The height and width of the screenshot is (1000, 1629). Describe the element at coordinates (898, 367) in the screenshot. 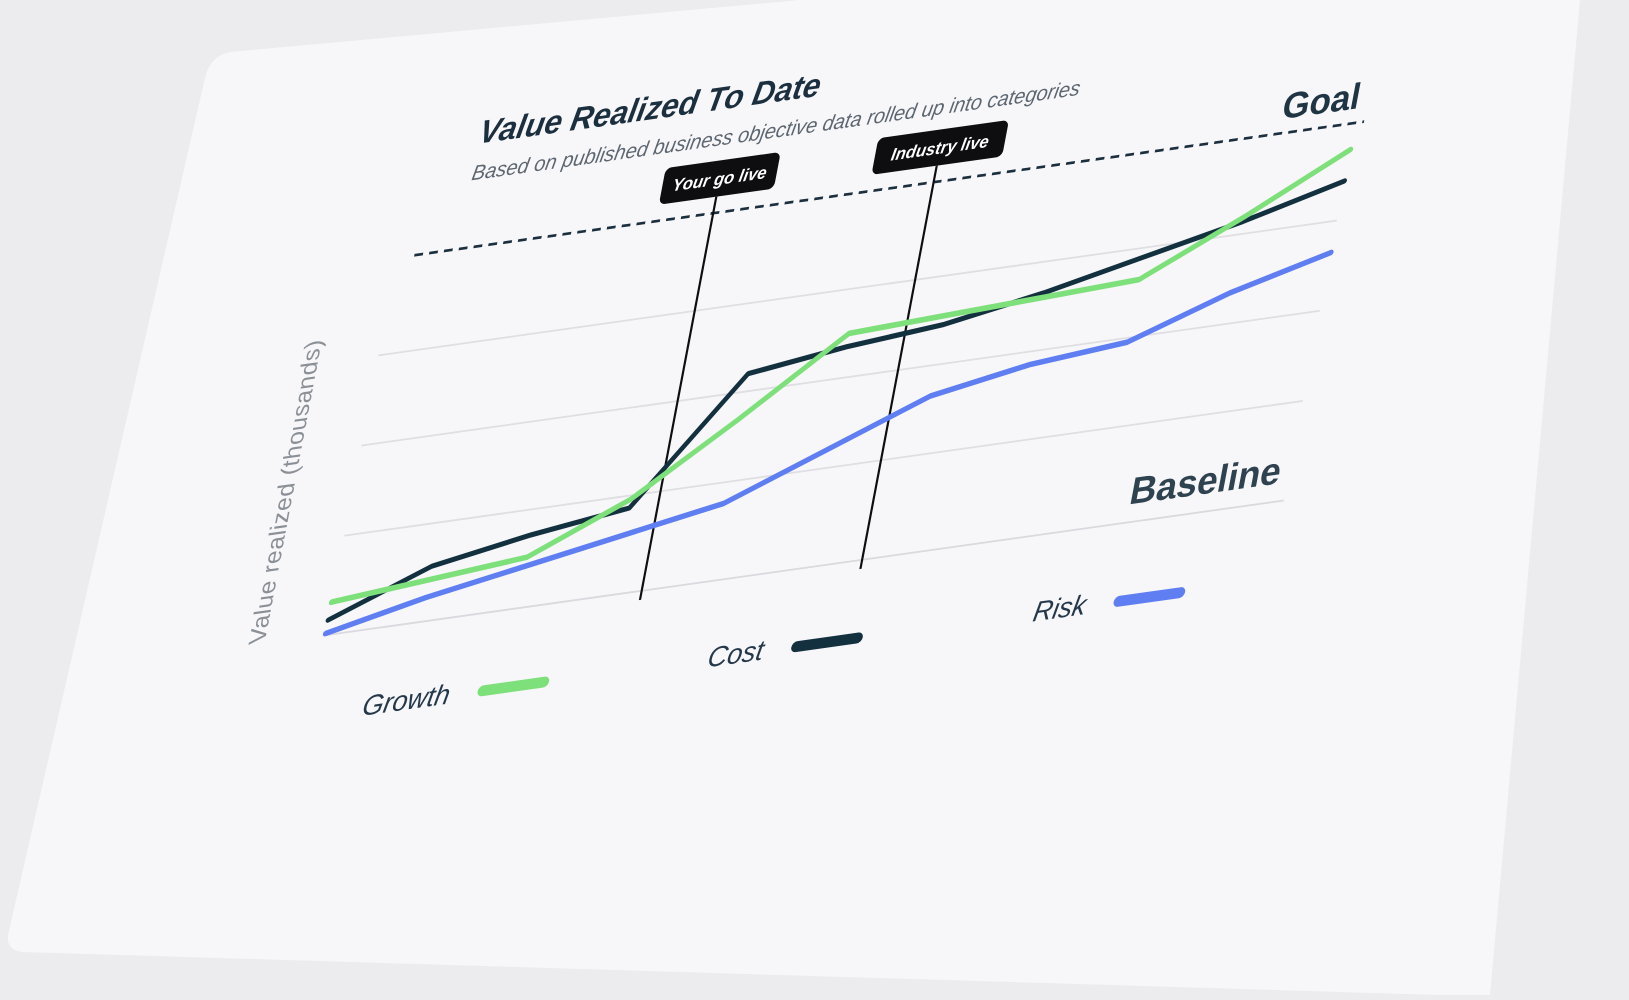

I see `industry-live-line` at that location.